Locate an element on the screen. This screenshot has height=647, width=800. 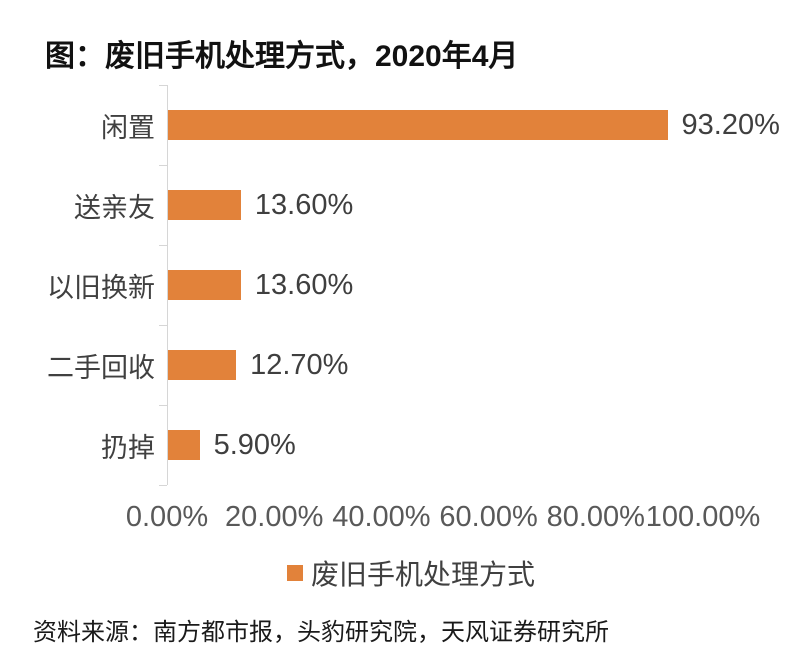
bar-row: 闲置 93.20% is located at coordinates (400, 125).